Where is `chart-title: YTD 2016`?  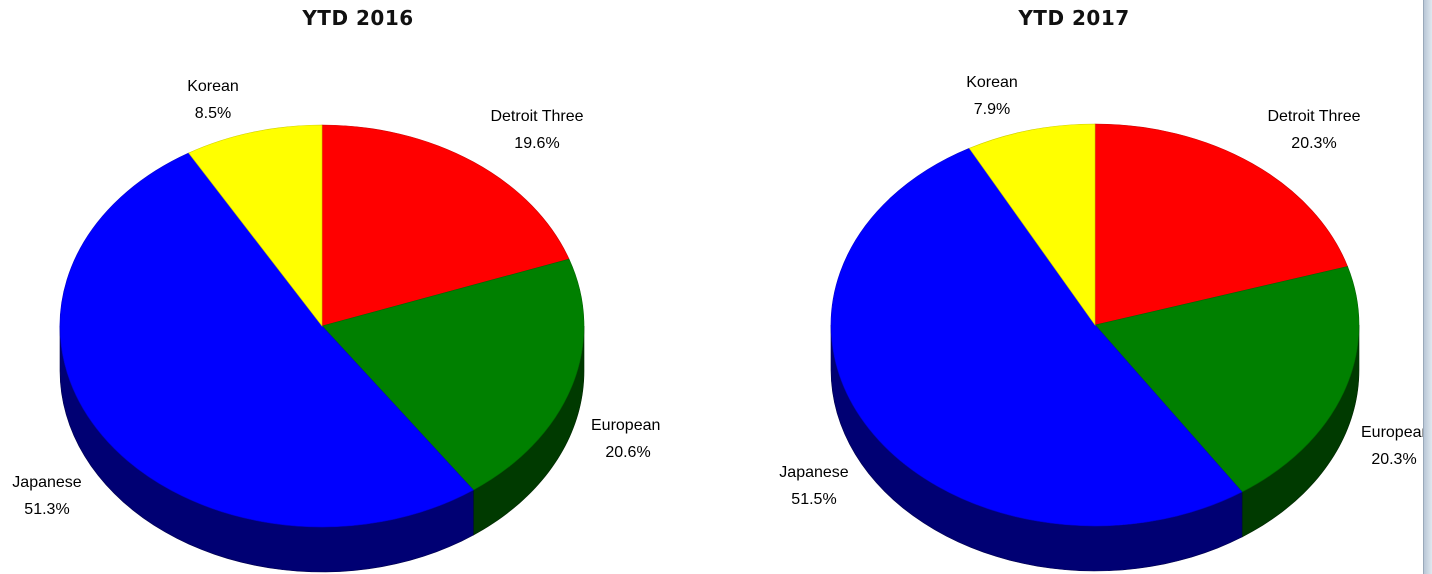
chart-title: YTD 2016 is located at coordinates (358, 18).